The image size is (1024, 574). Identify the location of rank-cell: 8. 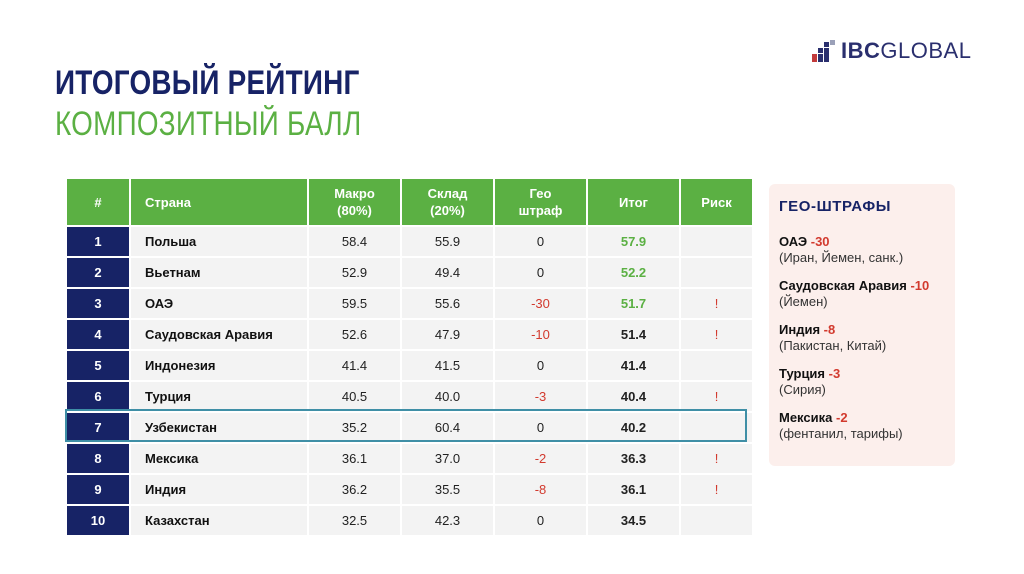
(98, 458).